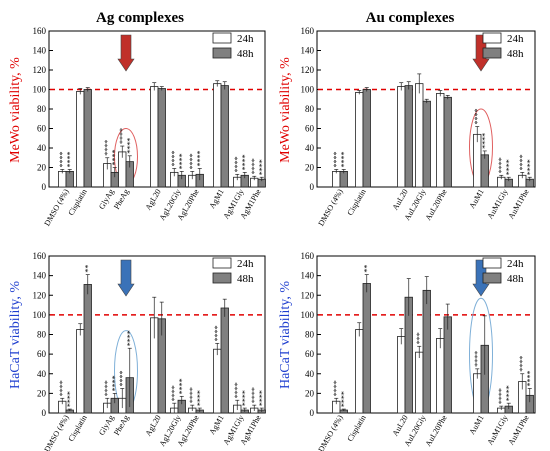 Image resolution: width=550 pixels, height=451 pixels. Describe the element at coordinates (410, 18) in the screenshot. I see `title-au: Au complexes` at that location.